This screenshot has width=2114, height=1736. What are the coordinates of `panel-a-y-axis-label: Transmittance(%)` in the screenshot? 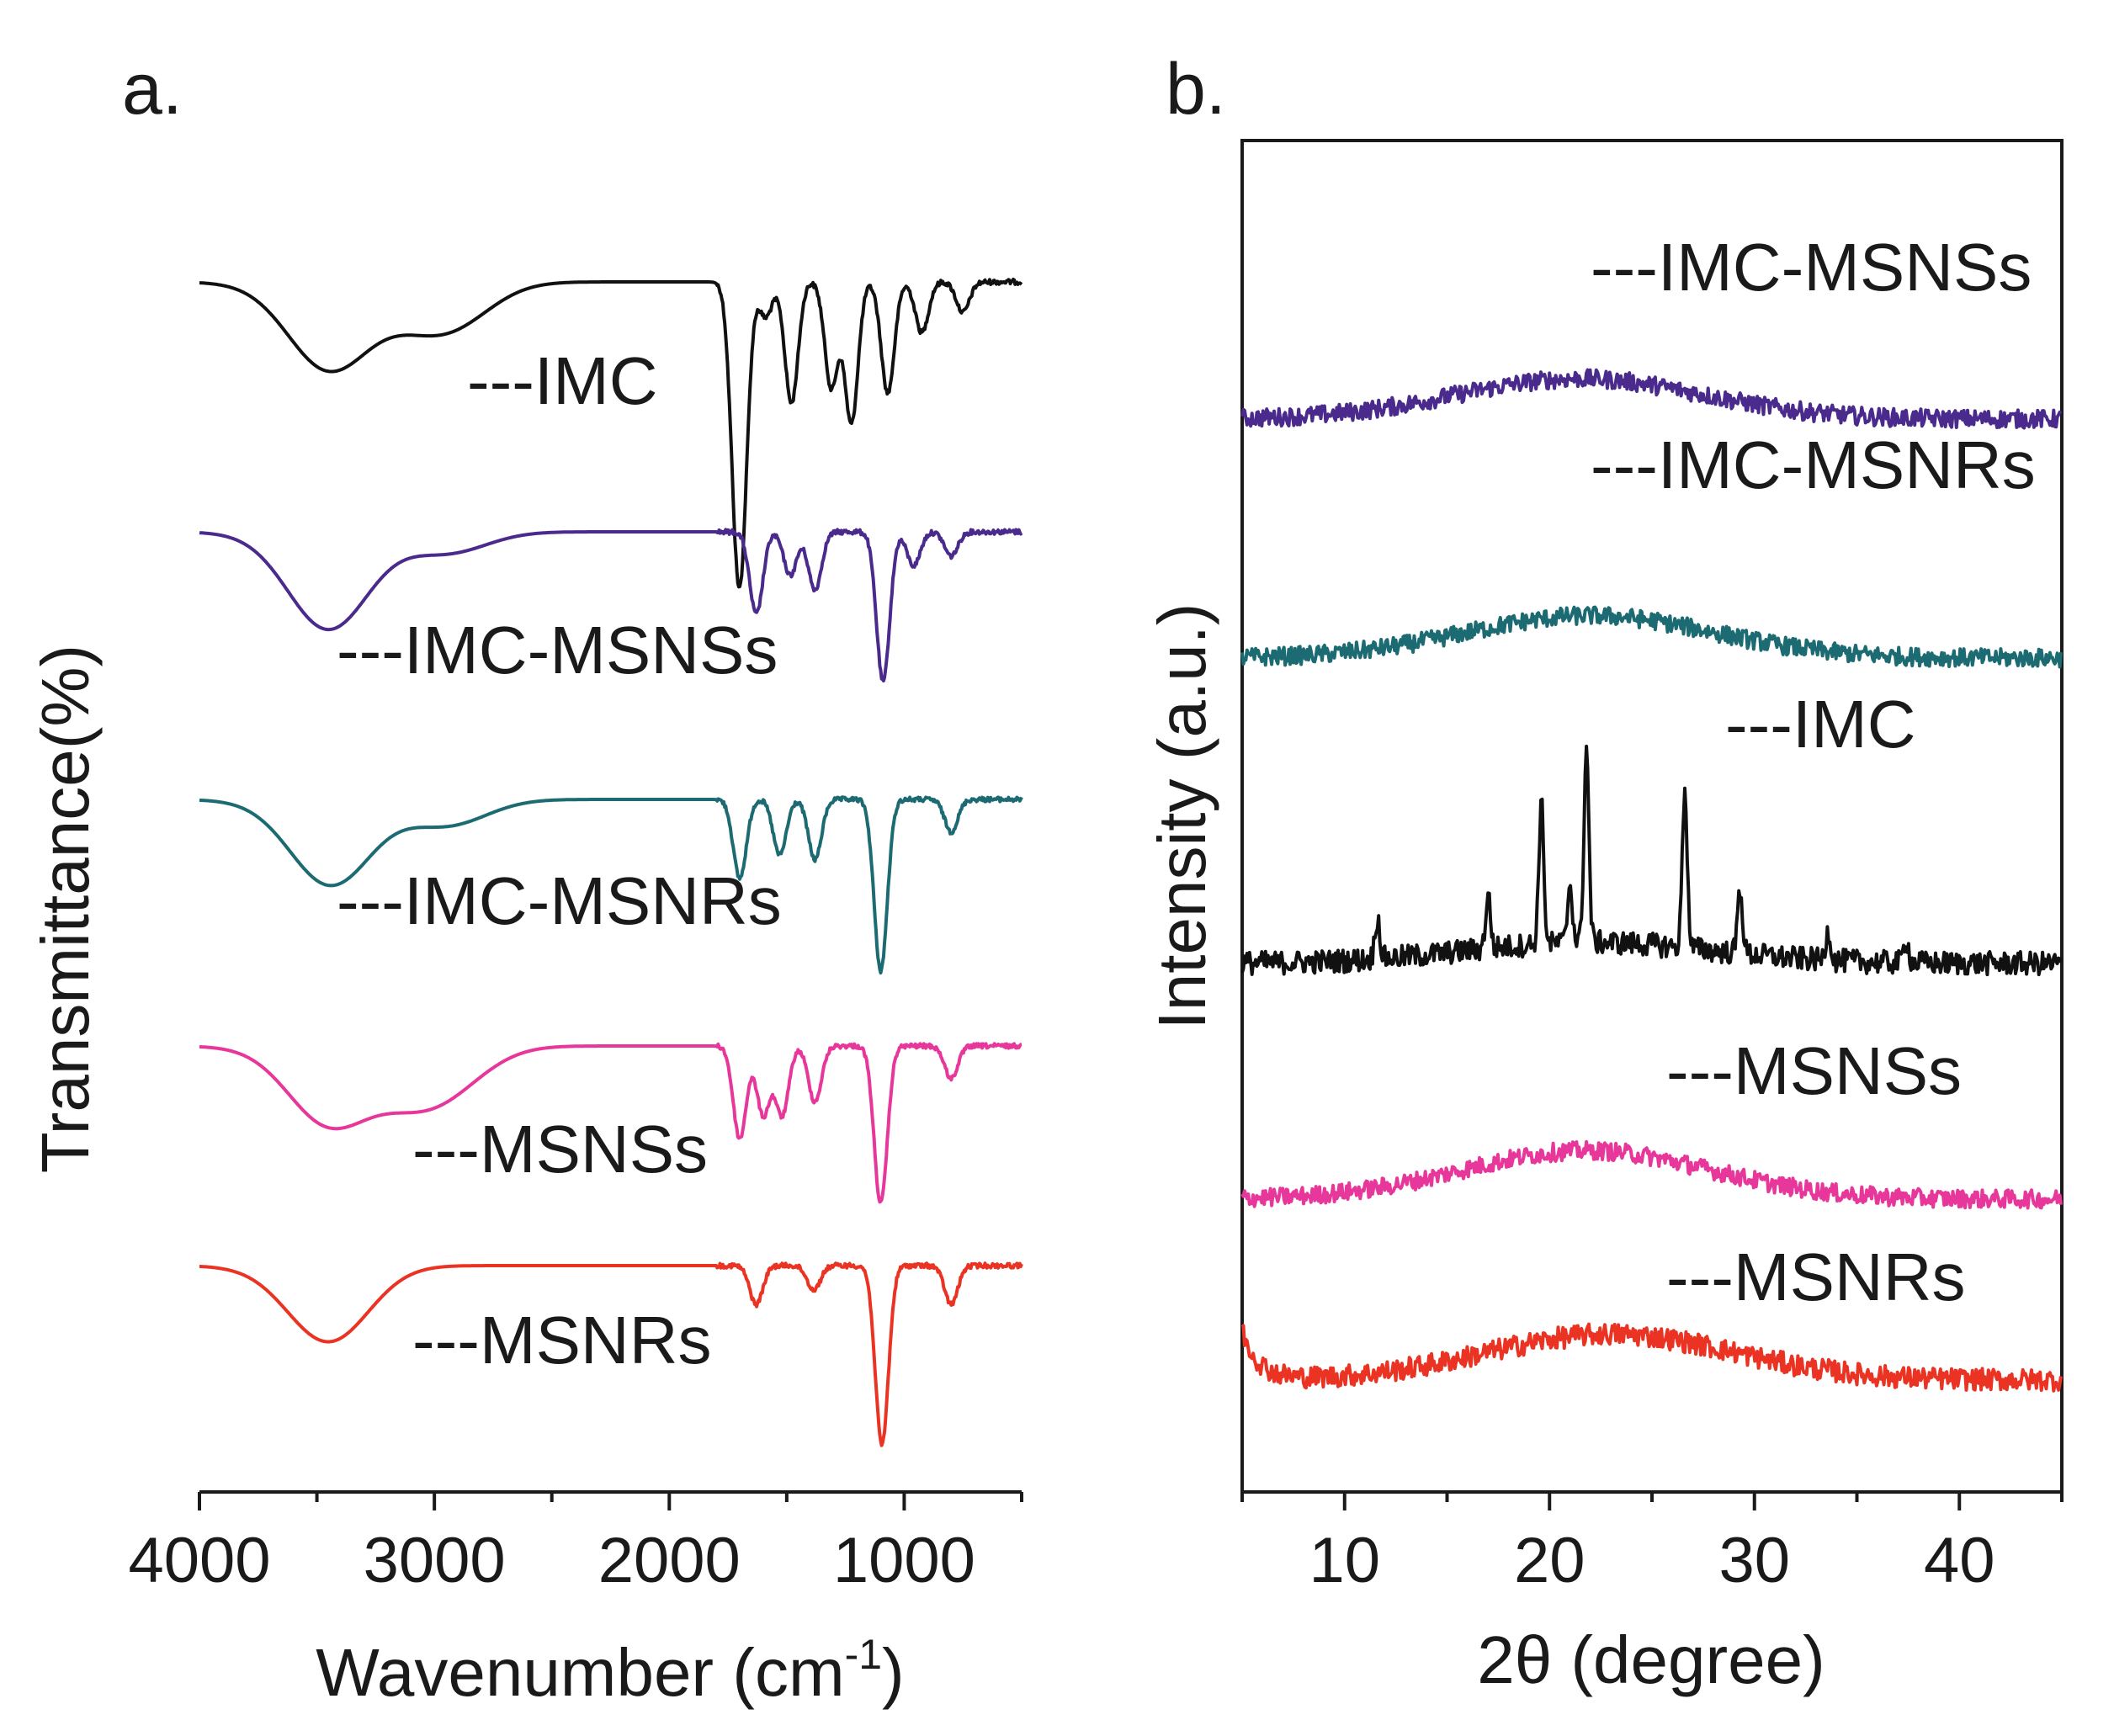 It's located at (65, 909).